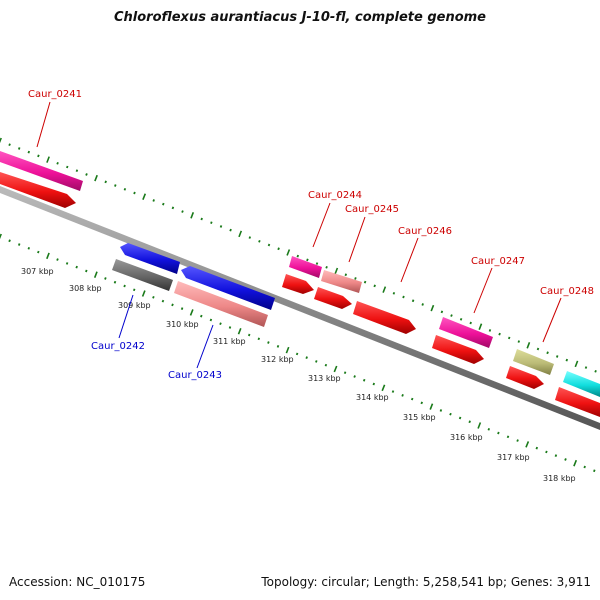  I want to click on tick-label-317: 317 kbp, so click(513, 457).